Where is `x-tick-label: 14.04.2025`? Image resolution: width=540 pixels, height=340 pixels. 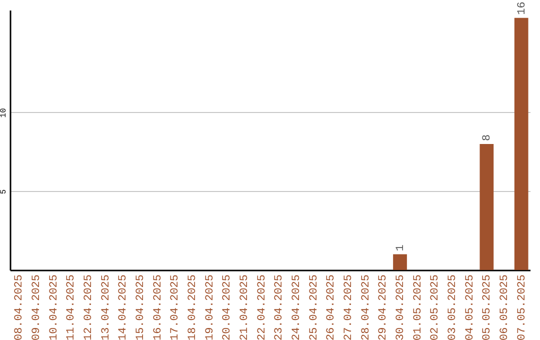
x-tick-label: 14.04.2025 is located at coordinates (124, 307).